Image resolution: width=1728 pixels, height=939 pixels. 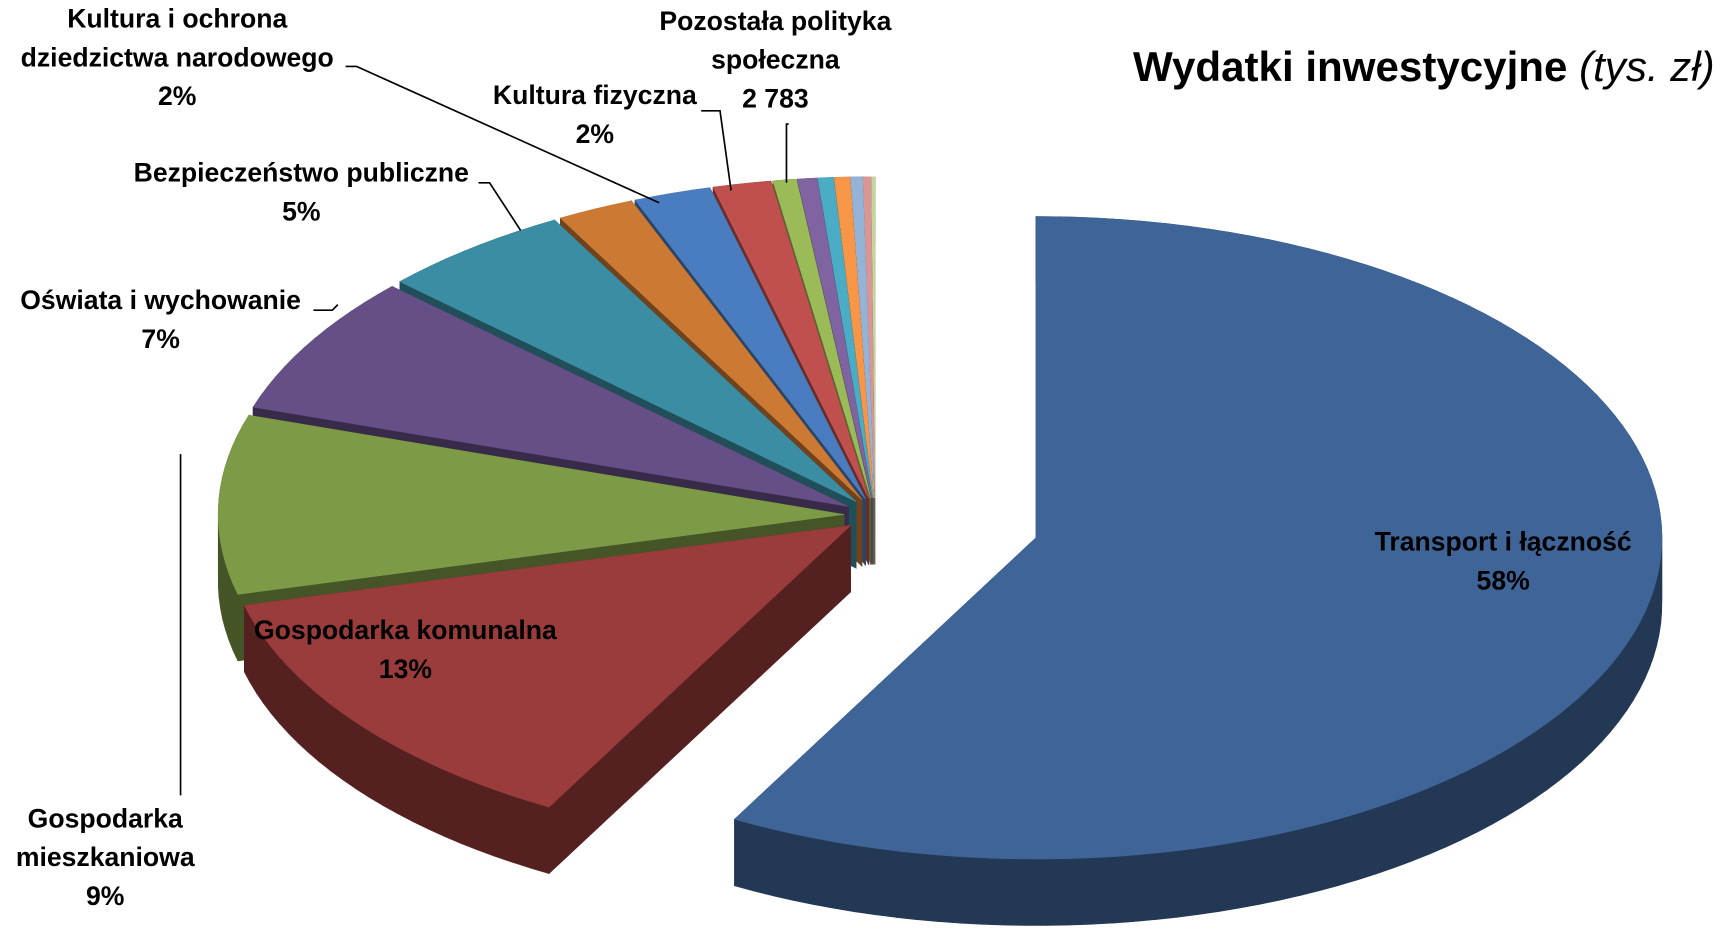 What do you see at coordinates (775, 99) in the screenshot?
I see `amount-label: 2 783` at bounding box center [775, 99].